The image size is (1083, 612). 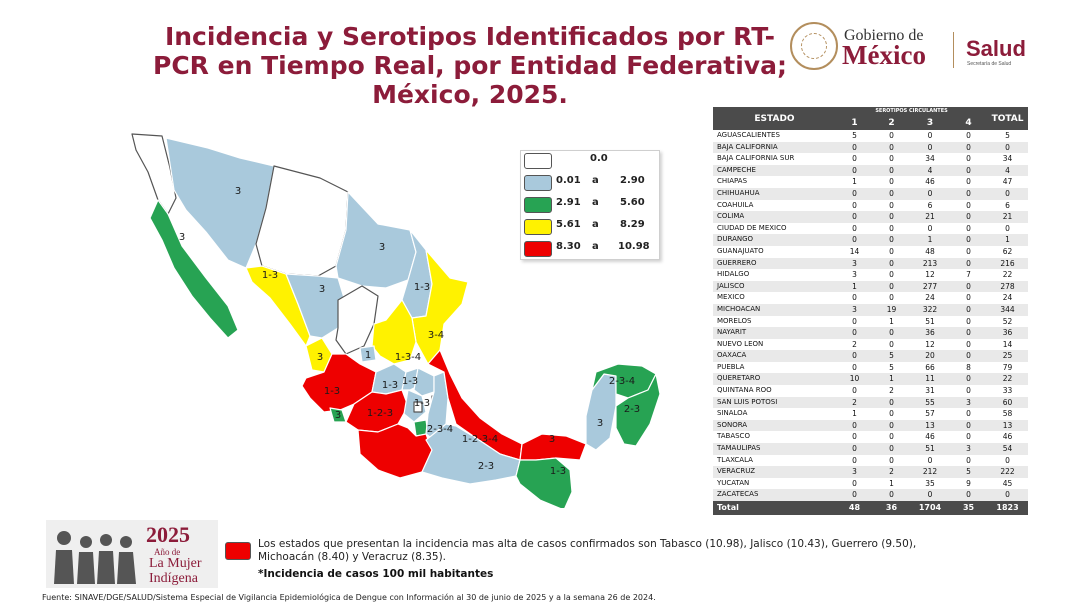 What do you see at coordinates (969, 472) in the screenshot?
I see `table-cell: 5` at bounding box center [969, 472].